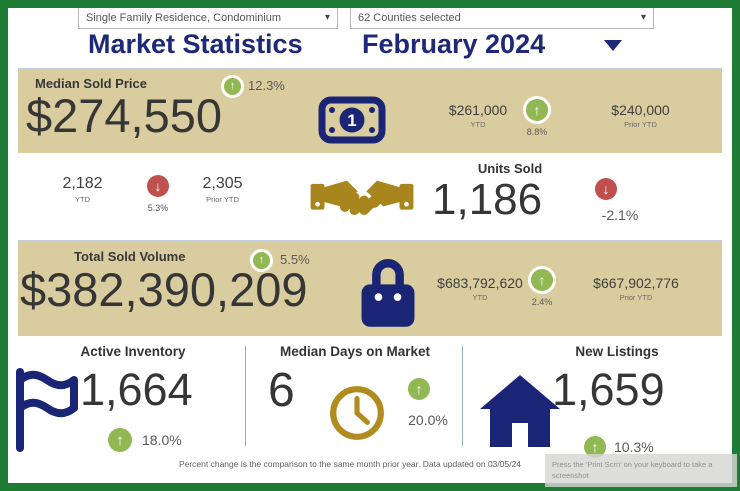  I want to click on total-sold-volume-label: Total Sold Volume, so click(130, 256).